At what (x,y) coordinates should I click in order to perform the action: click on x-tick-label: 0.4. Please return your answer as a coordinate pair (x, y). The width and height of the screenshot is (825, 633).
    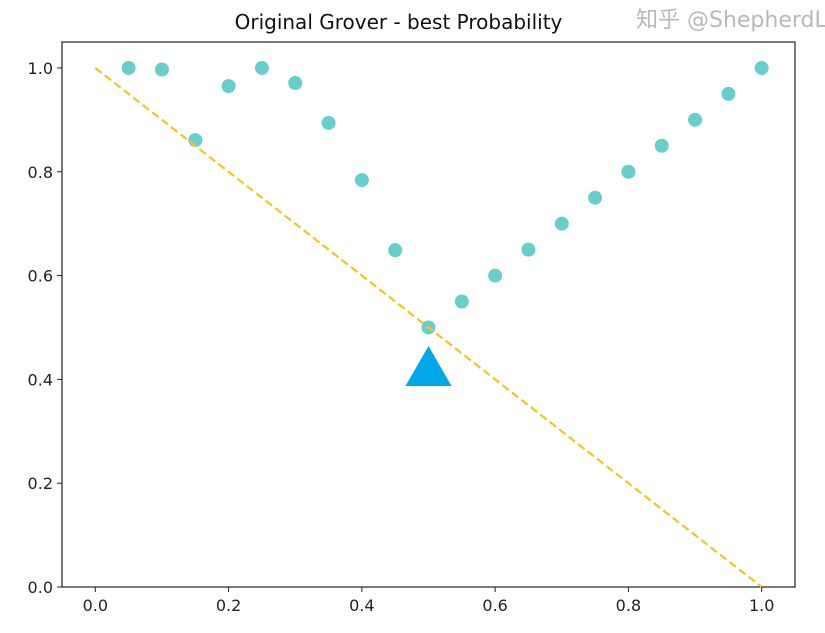
    Looking at the image, I should click on (361, 605).